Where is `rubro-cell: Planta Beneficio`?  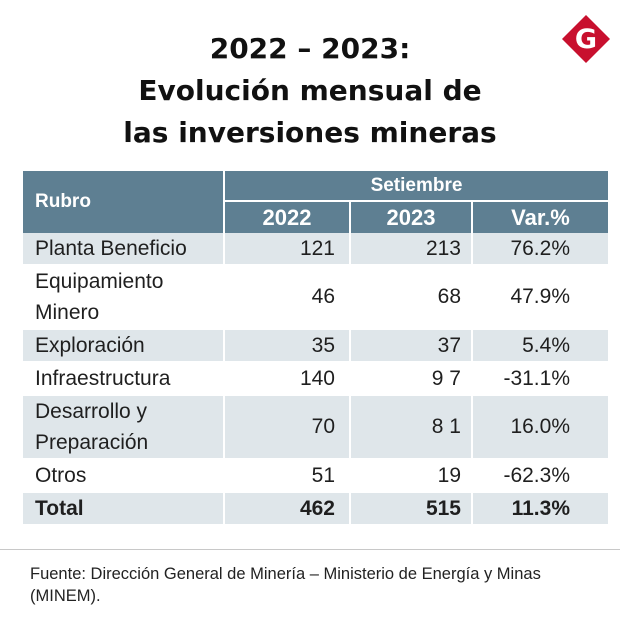 rubro-cell: Planta Beneficio is located at coordinates (123, 248).